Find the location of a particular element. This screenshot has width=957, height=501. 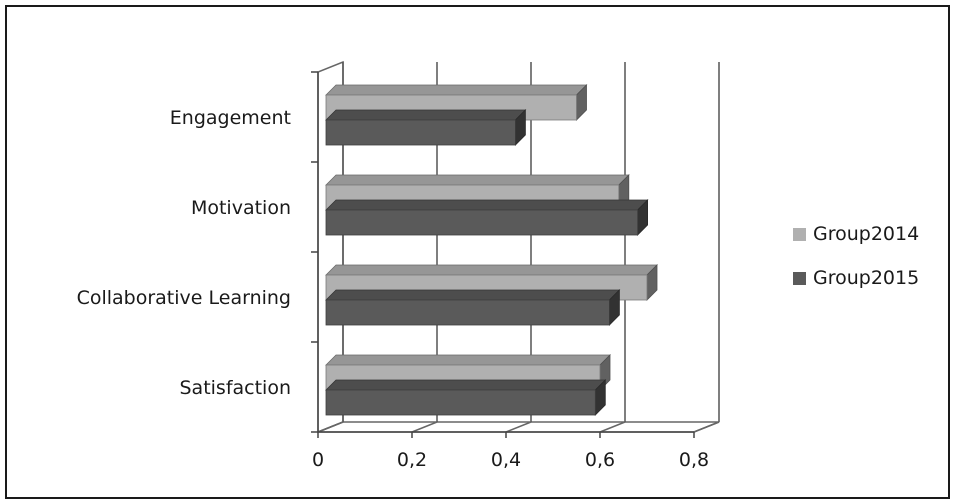

category-label: Engagement is located at coordinates (230, 118).